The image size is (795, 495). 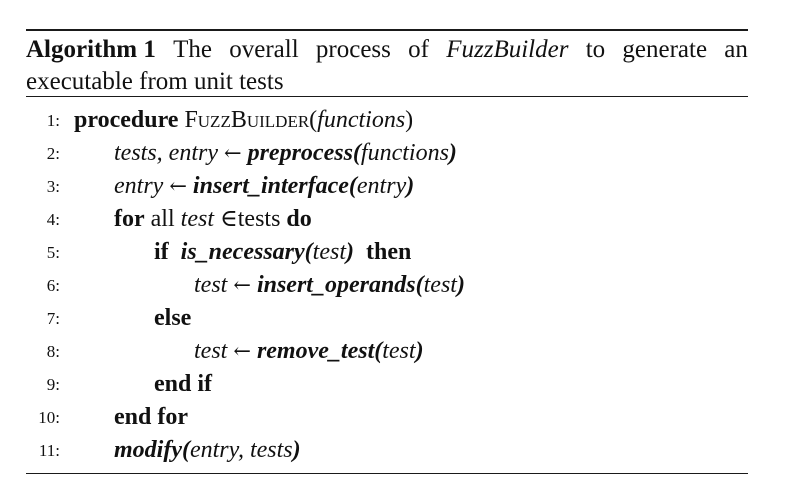 I want to click on assign-target: tests, entry, so click(x=166, y=153).